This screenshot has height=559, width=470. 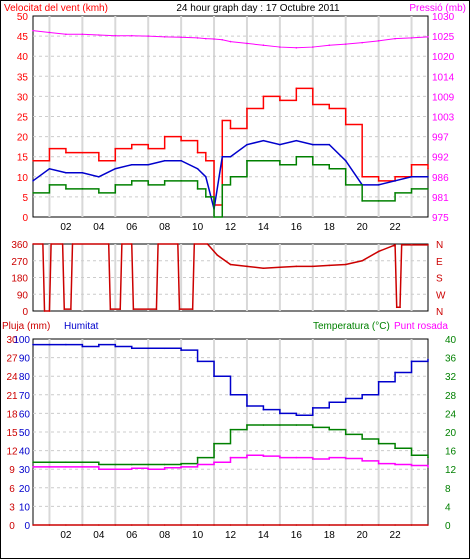 What do you see at coordinates (12, 359) in the screenshot?
I see `rain-y-tick: 27` at bounding box center [12, 359].